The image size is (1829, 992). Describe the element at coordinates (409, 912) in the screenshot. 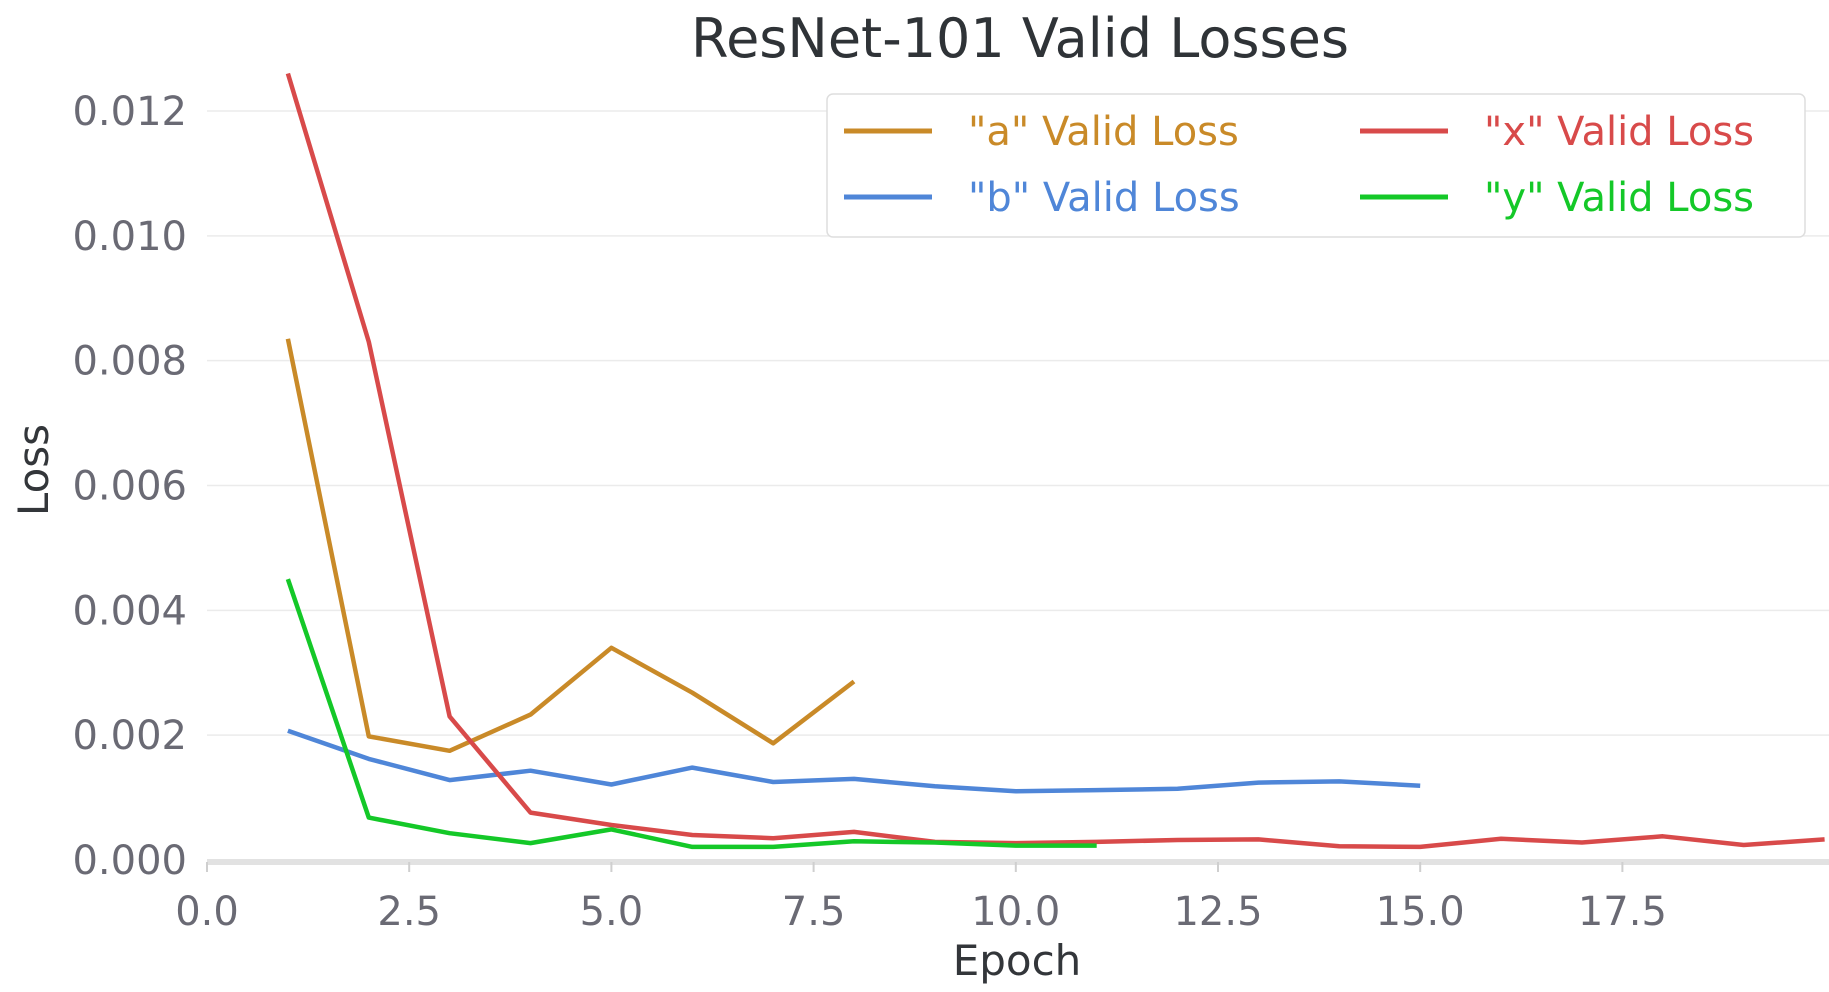

I see `x-tick-label: 2.5` at that location.